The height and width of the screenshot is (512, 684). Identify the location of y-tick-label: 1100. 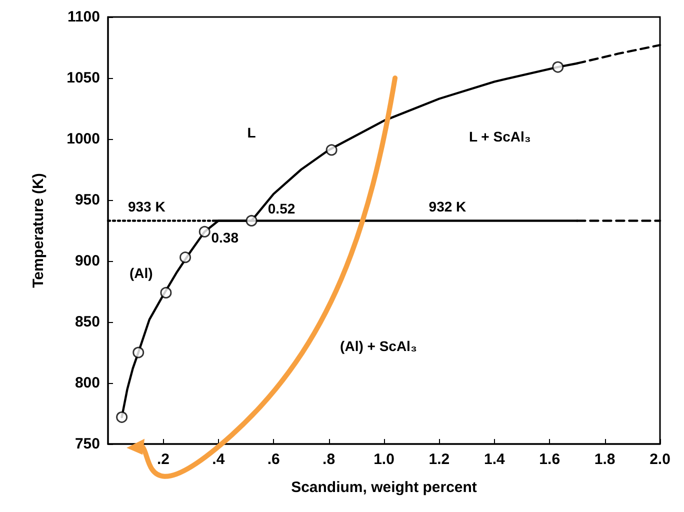
(83, 17).